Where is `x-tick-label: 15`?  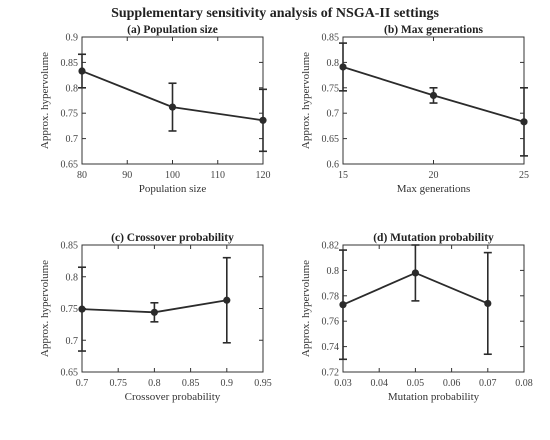
x-tick-label: 15 is located at coordinates (343, 175).